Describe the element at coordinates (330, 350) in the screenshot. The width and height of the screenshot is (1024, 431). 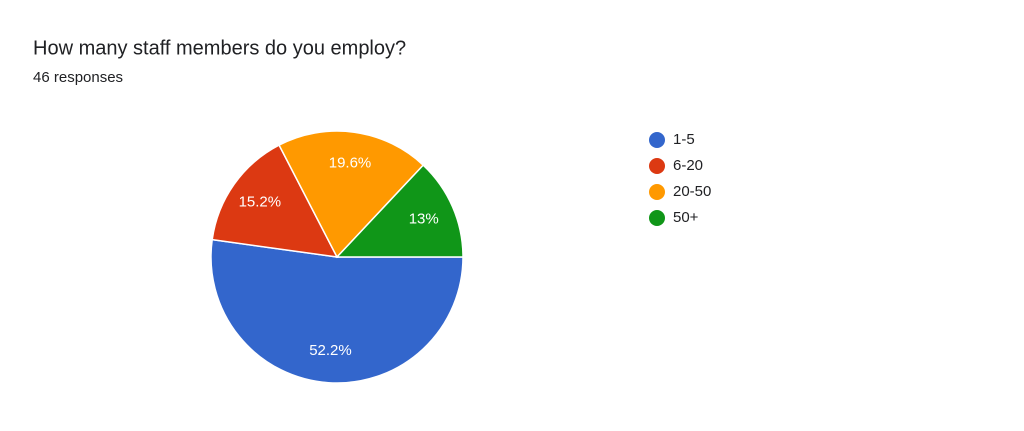
I see `data-label: 52.2%` at that location.